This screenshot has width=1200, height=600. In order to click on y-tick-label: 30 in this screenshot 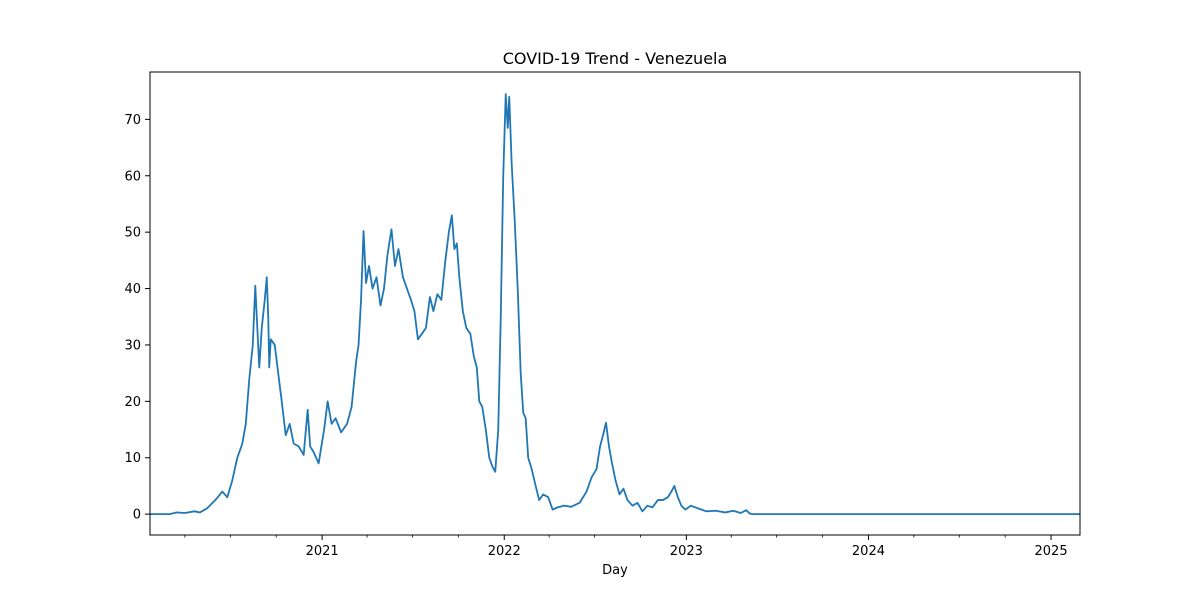, I will do `click(132, 345)`.